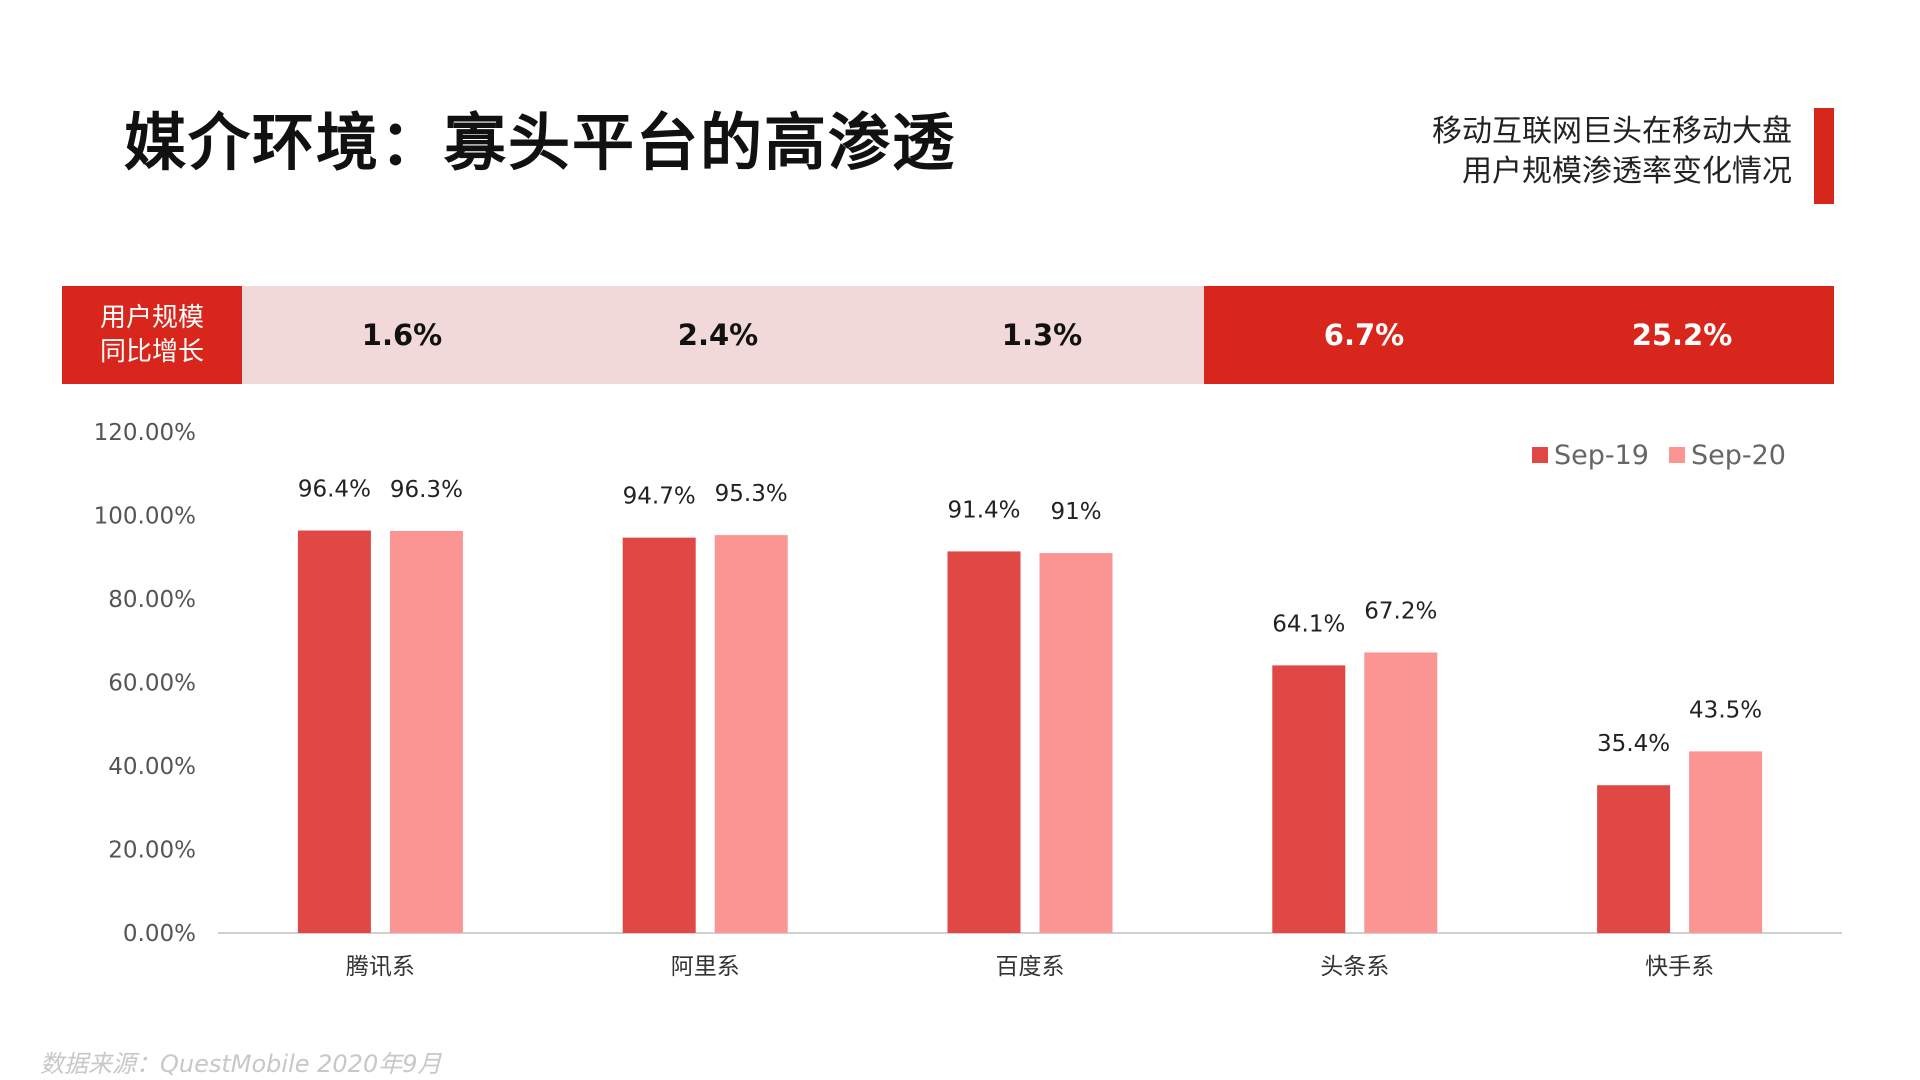 The width and height of the screenshot is (1920, 1080). What do you see at coordinates (1601, 455) in the screenshot?
I see `legend-label-sep-19: Sep-19` at bounding box center [1601, 455].